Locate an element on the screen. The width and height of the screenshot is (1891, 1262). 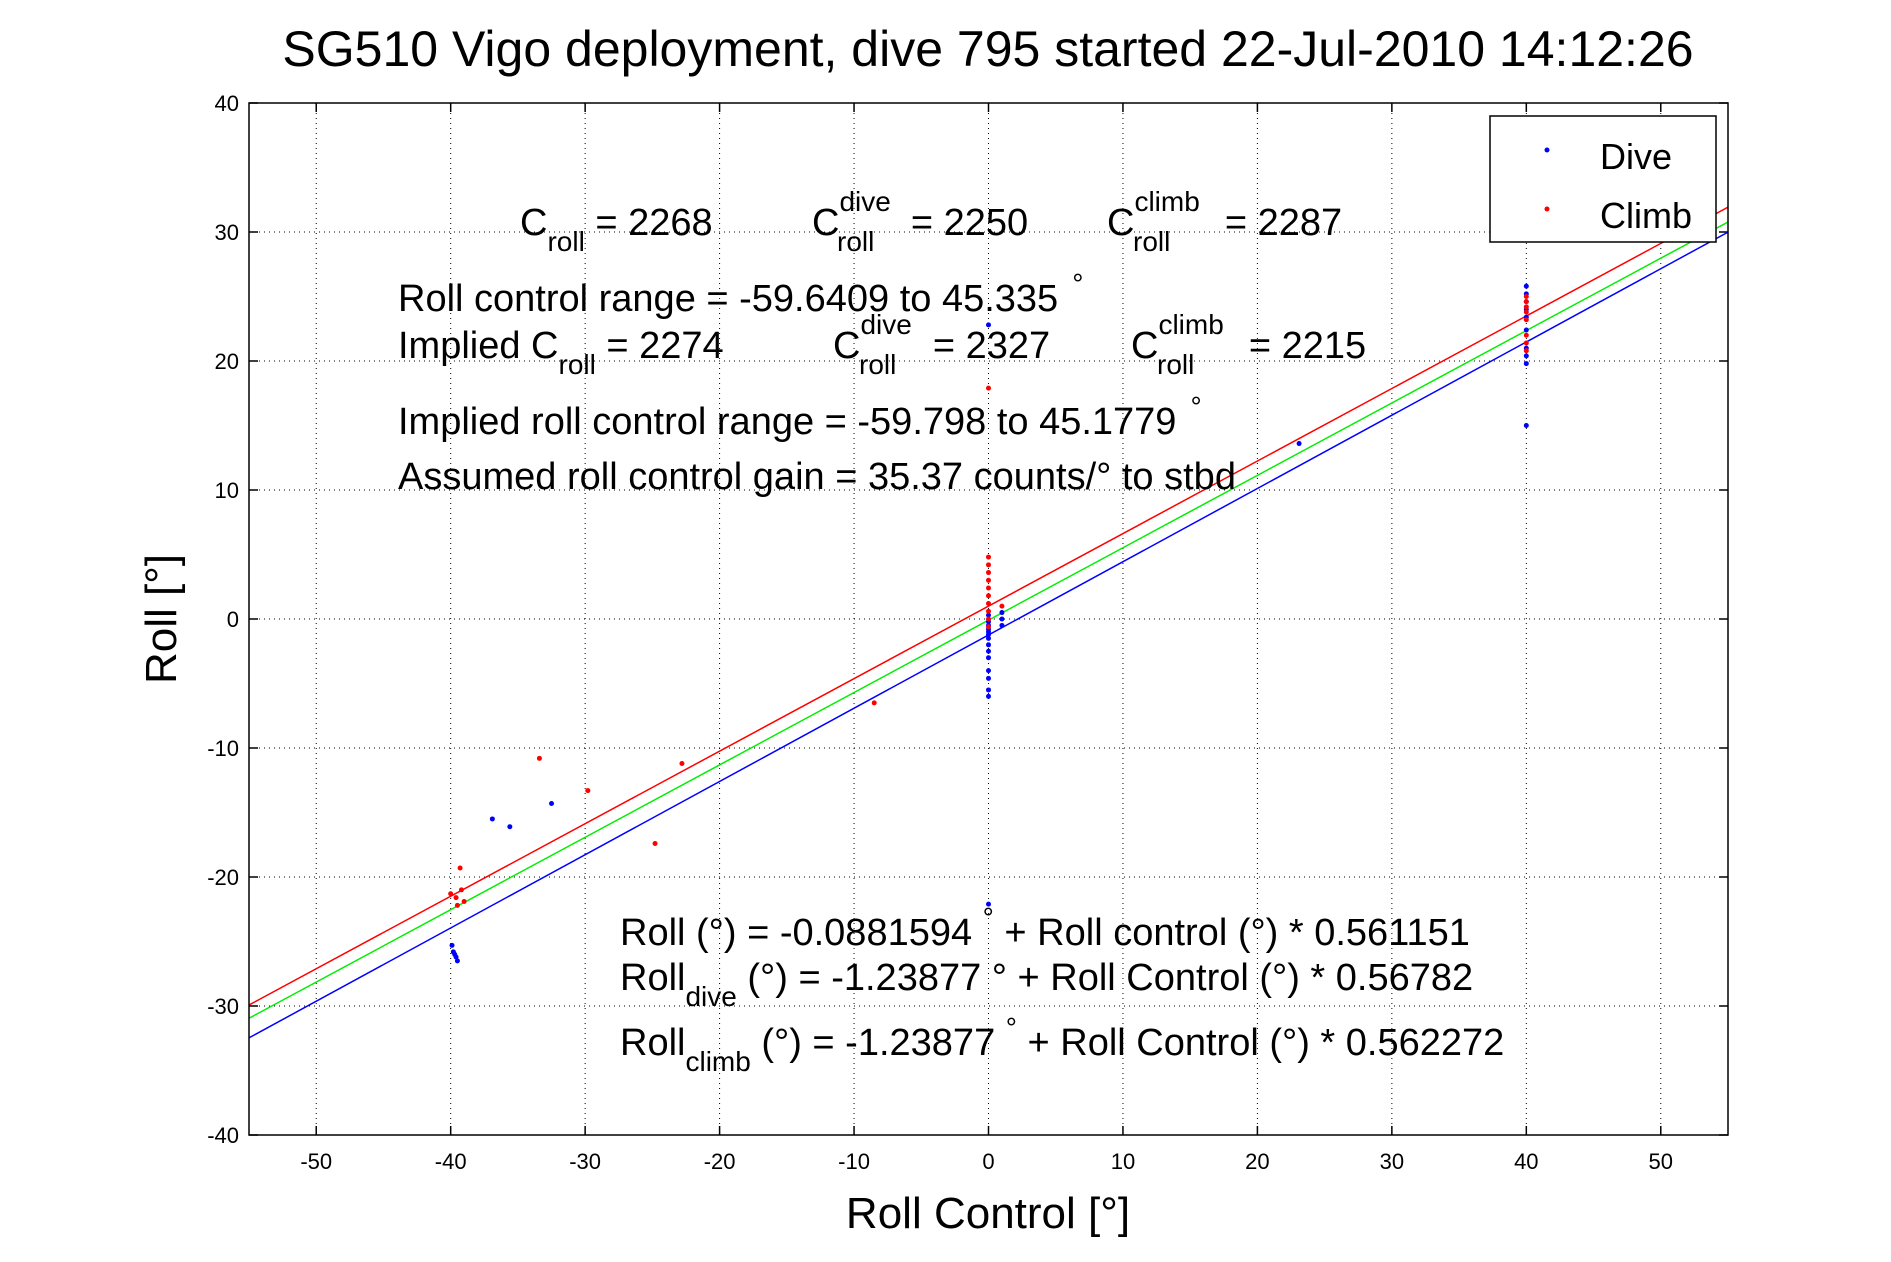
y-tick-label: -10 is located at coordinates (223, 748).